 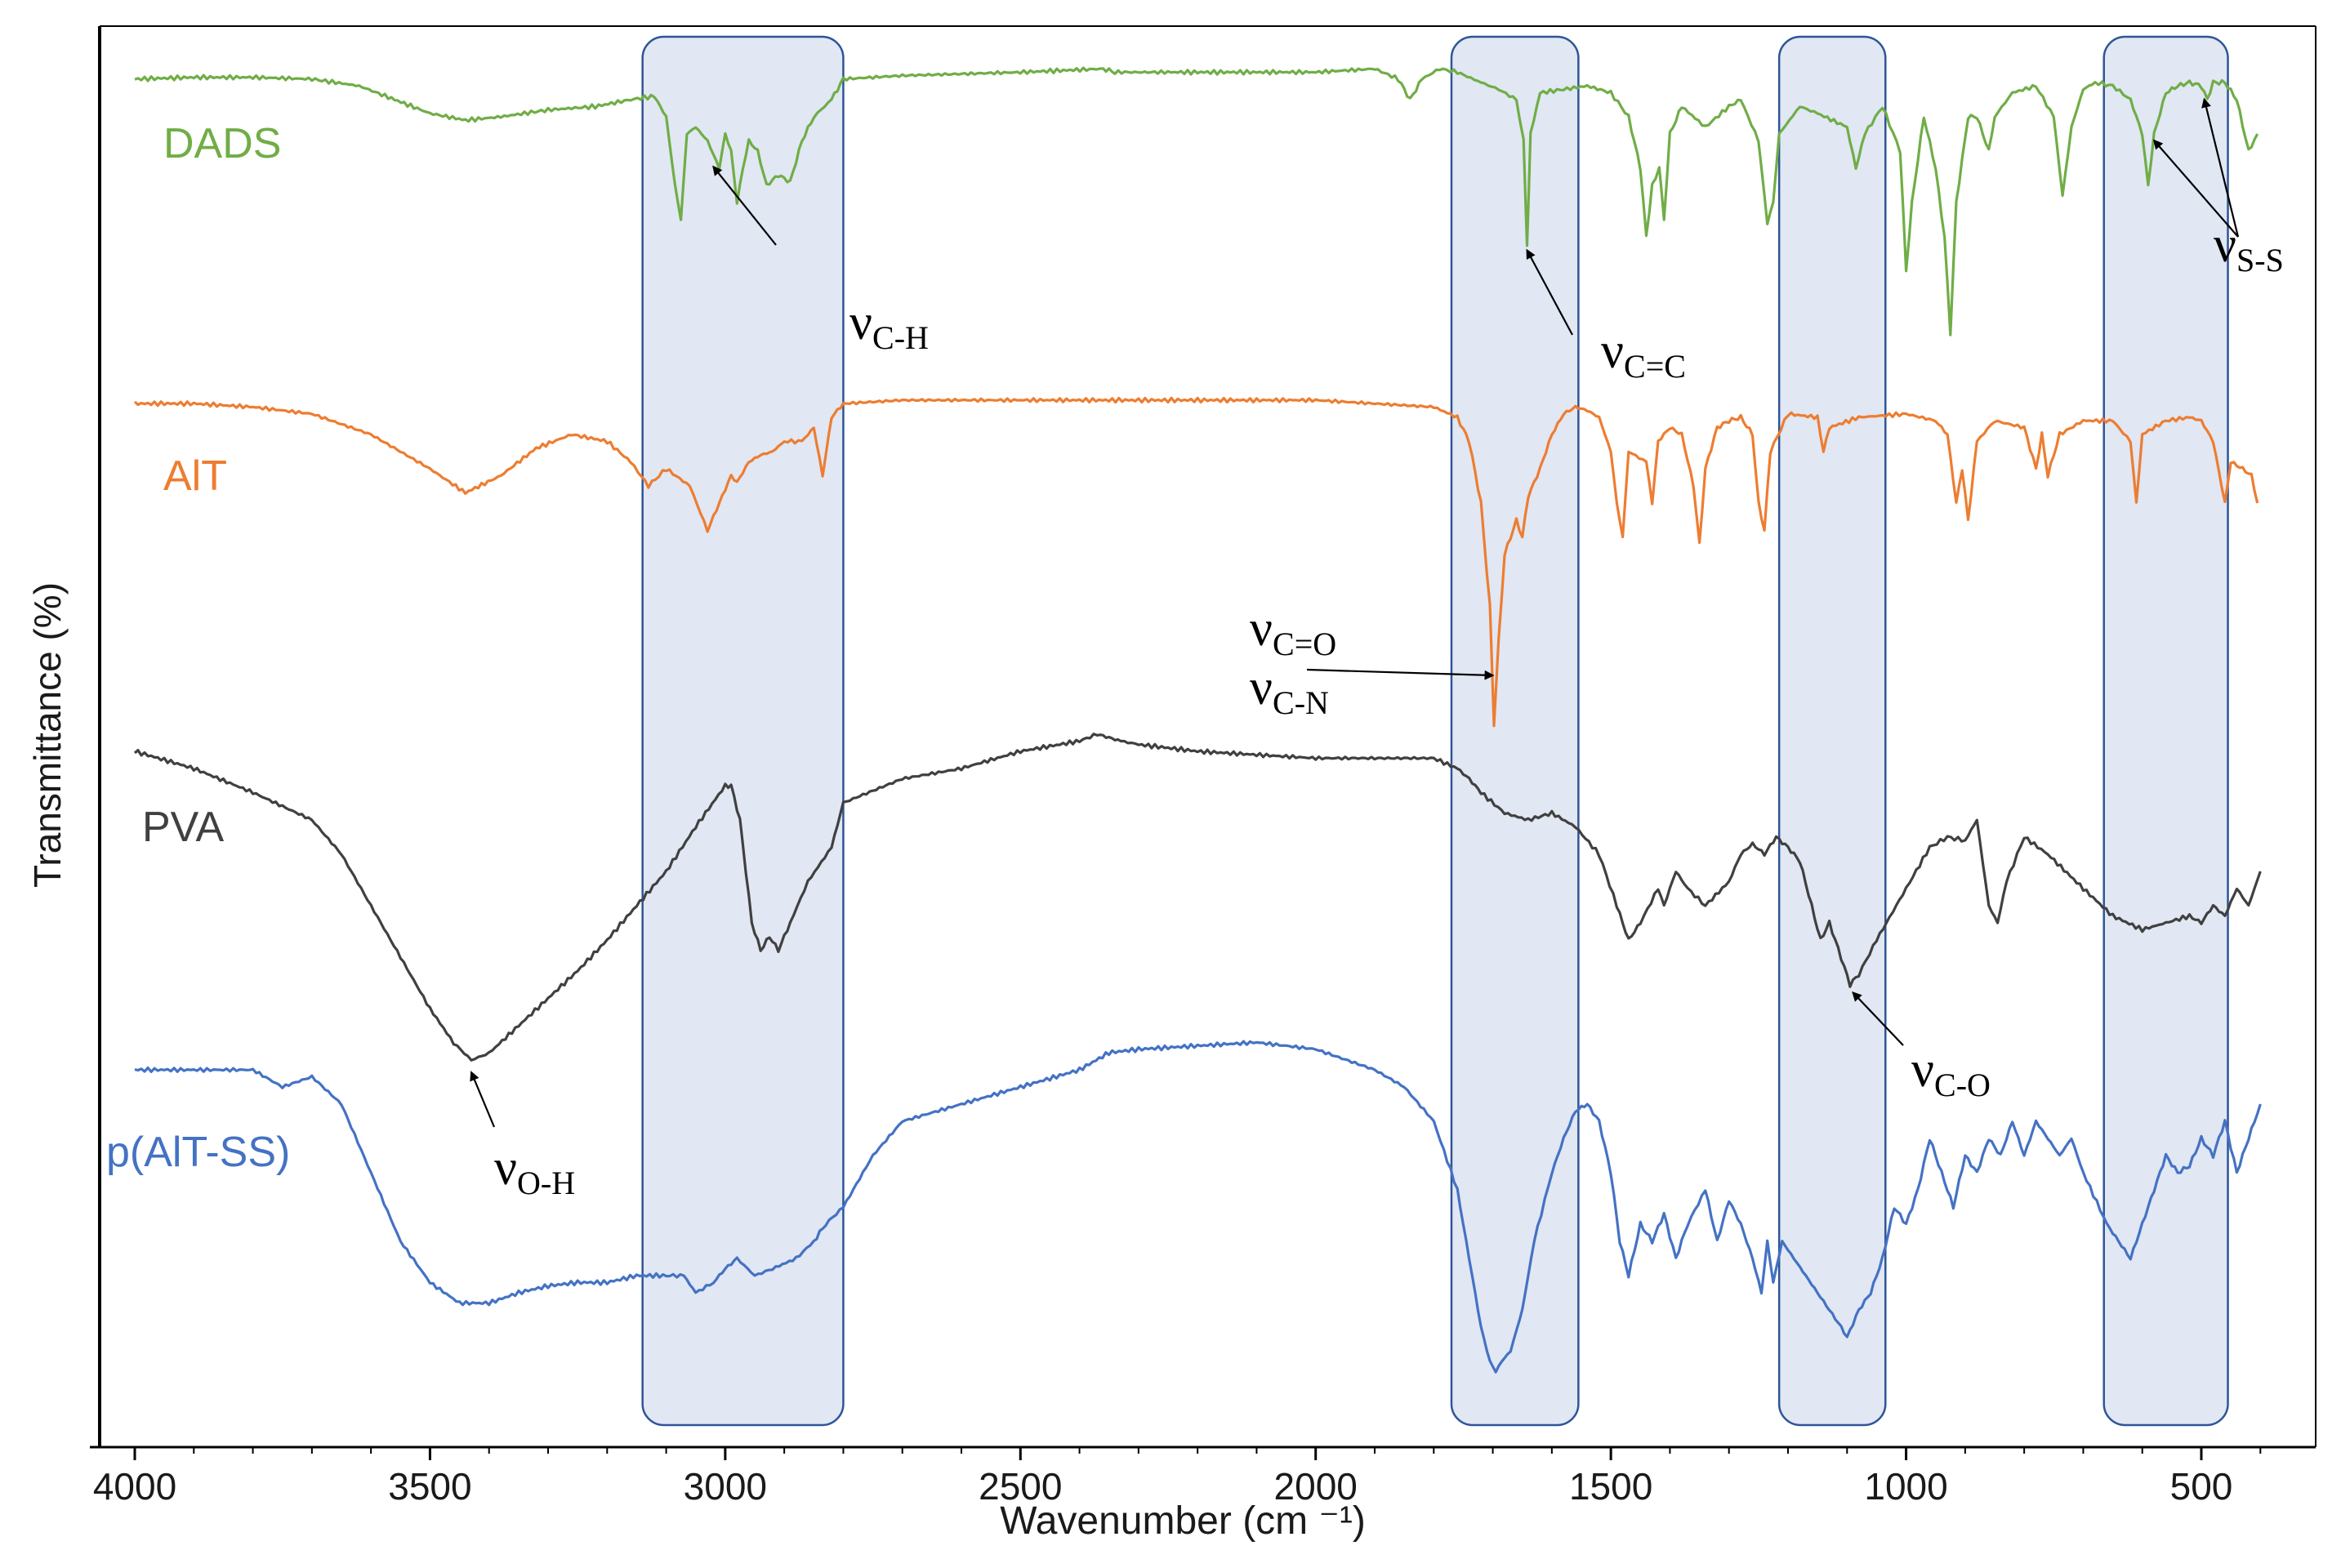 What do you see at coordinates (889, 325) in the screenshot?
I see `annotation-label-nu-CH: νC-H` at bounding box center [889, 325].